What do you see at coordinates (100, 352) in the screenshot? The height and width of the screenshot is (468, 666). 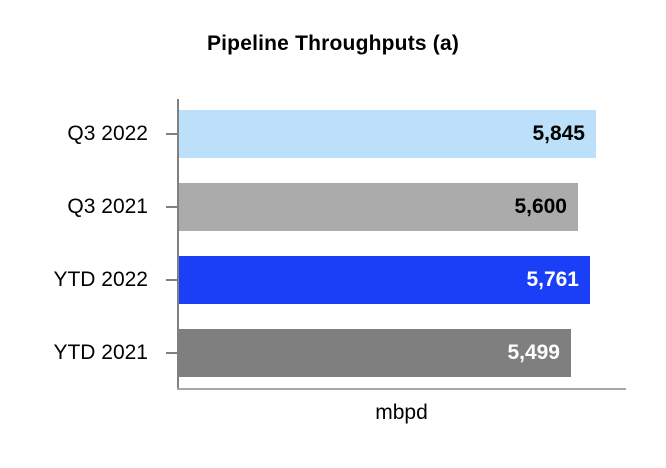 I see `category-label: YTD 2021` at bounding box center [100, 352].